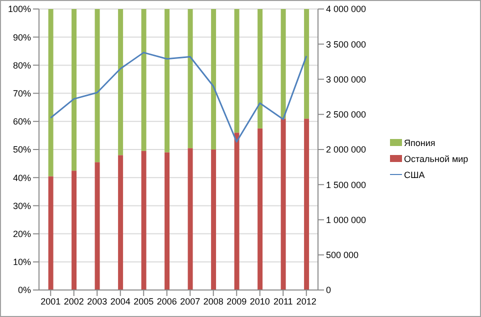  Describe the element at coordinates (166, 301) in the screenshot. I see `x-tick-label: 2006` at that location.